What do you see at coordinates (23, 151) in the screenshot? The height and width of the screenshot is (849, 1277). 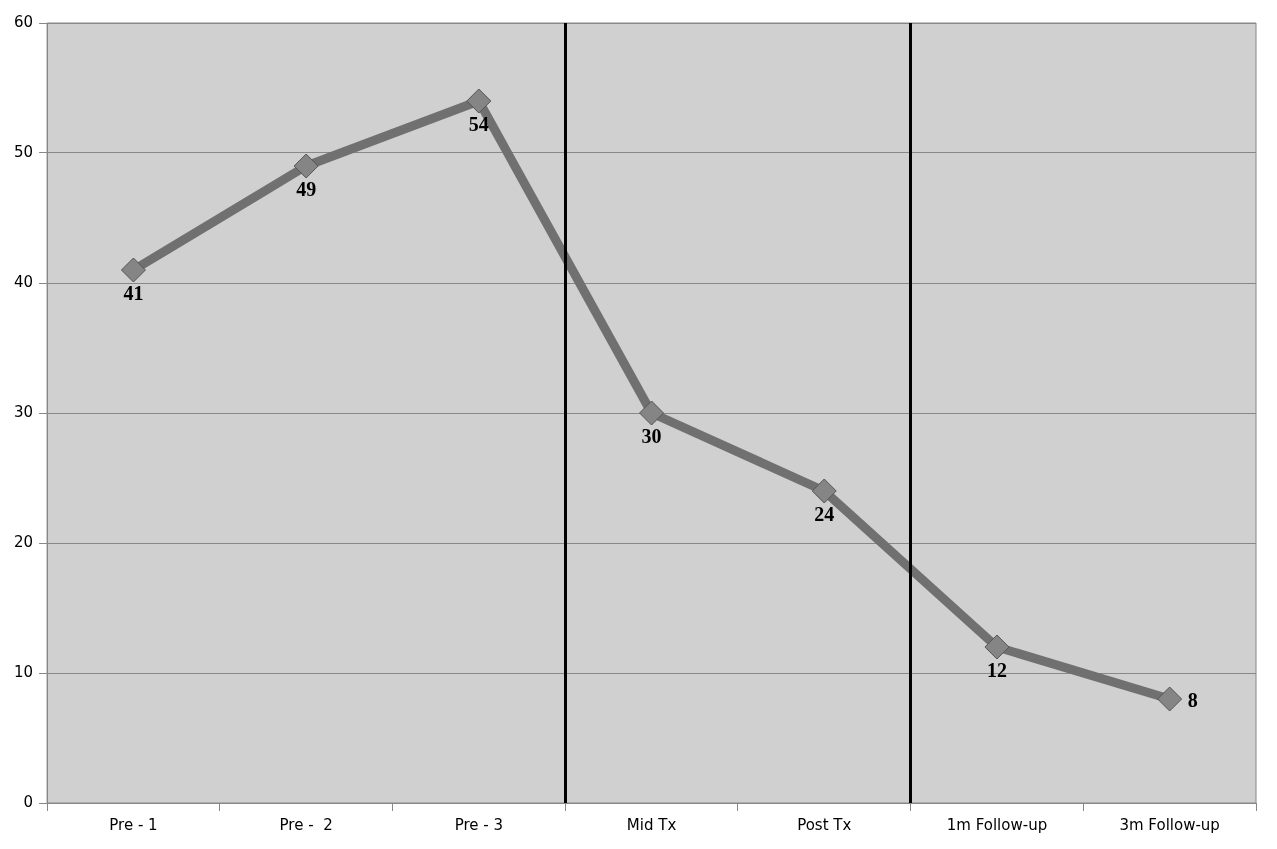 I see `y-tick-label: 50` at bounding box center [23, 151].